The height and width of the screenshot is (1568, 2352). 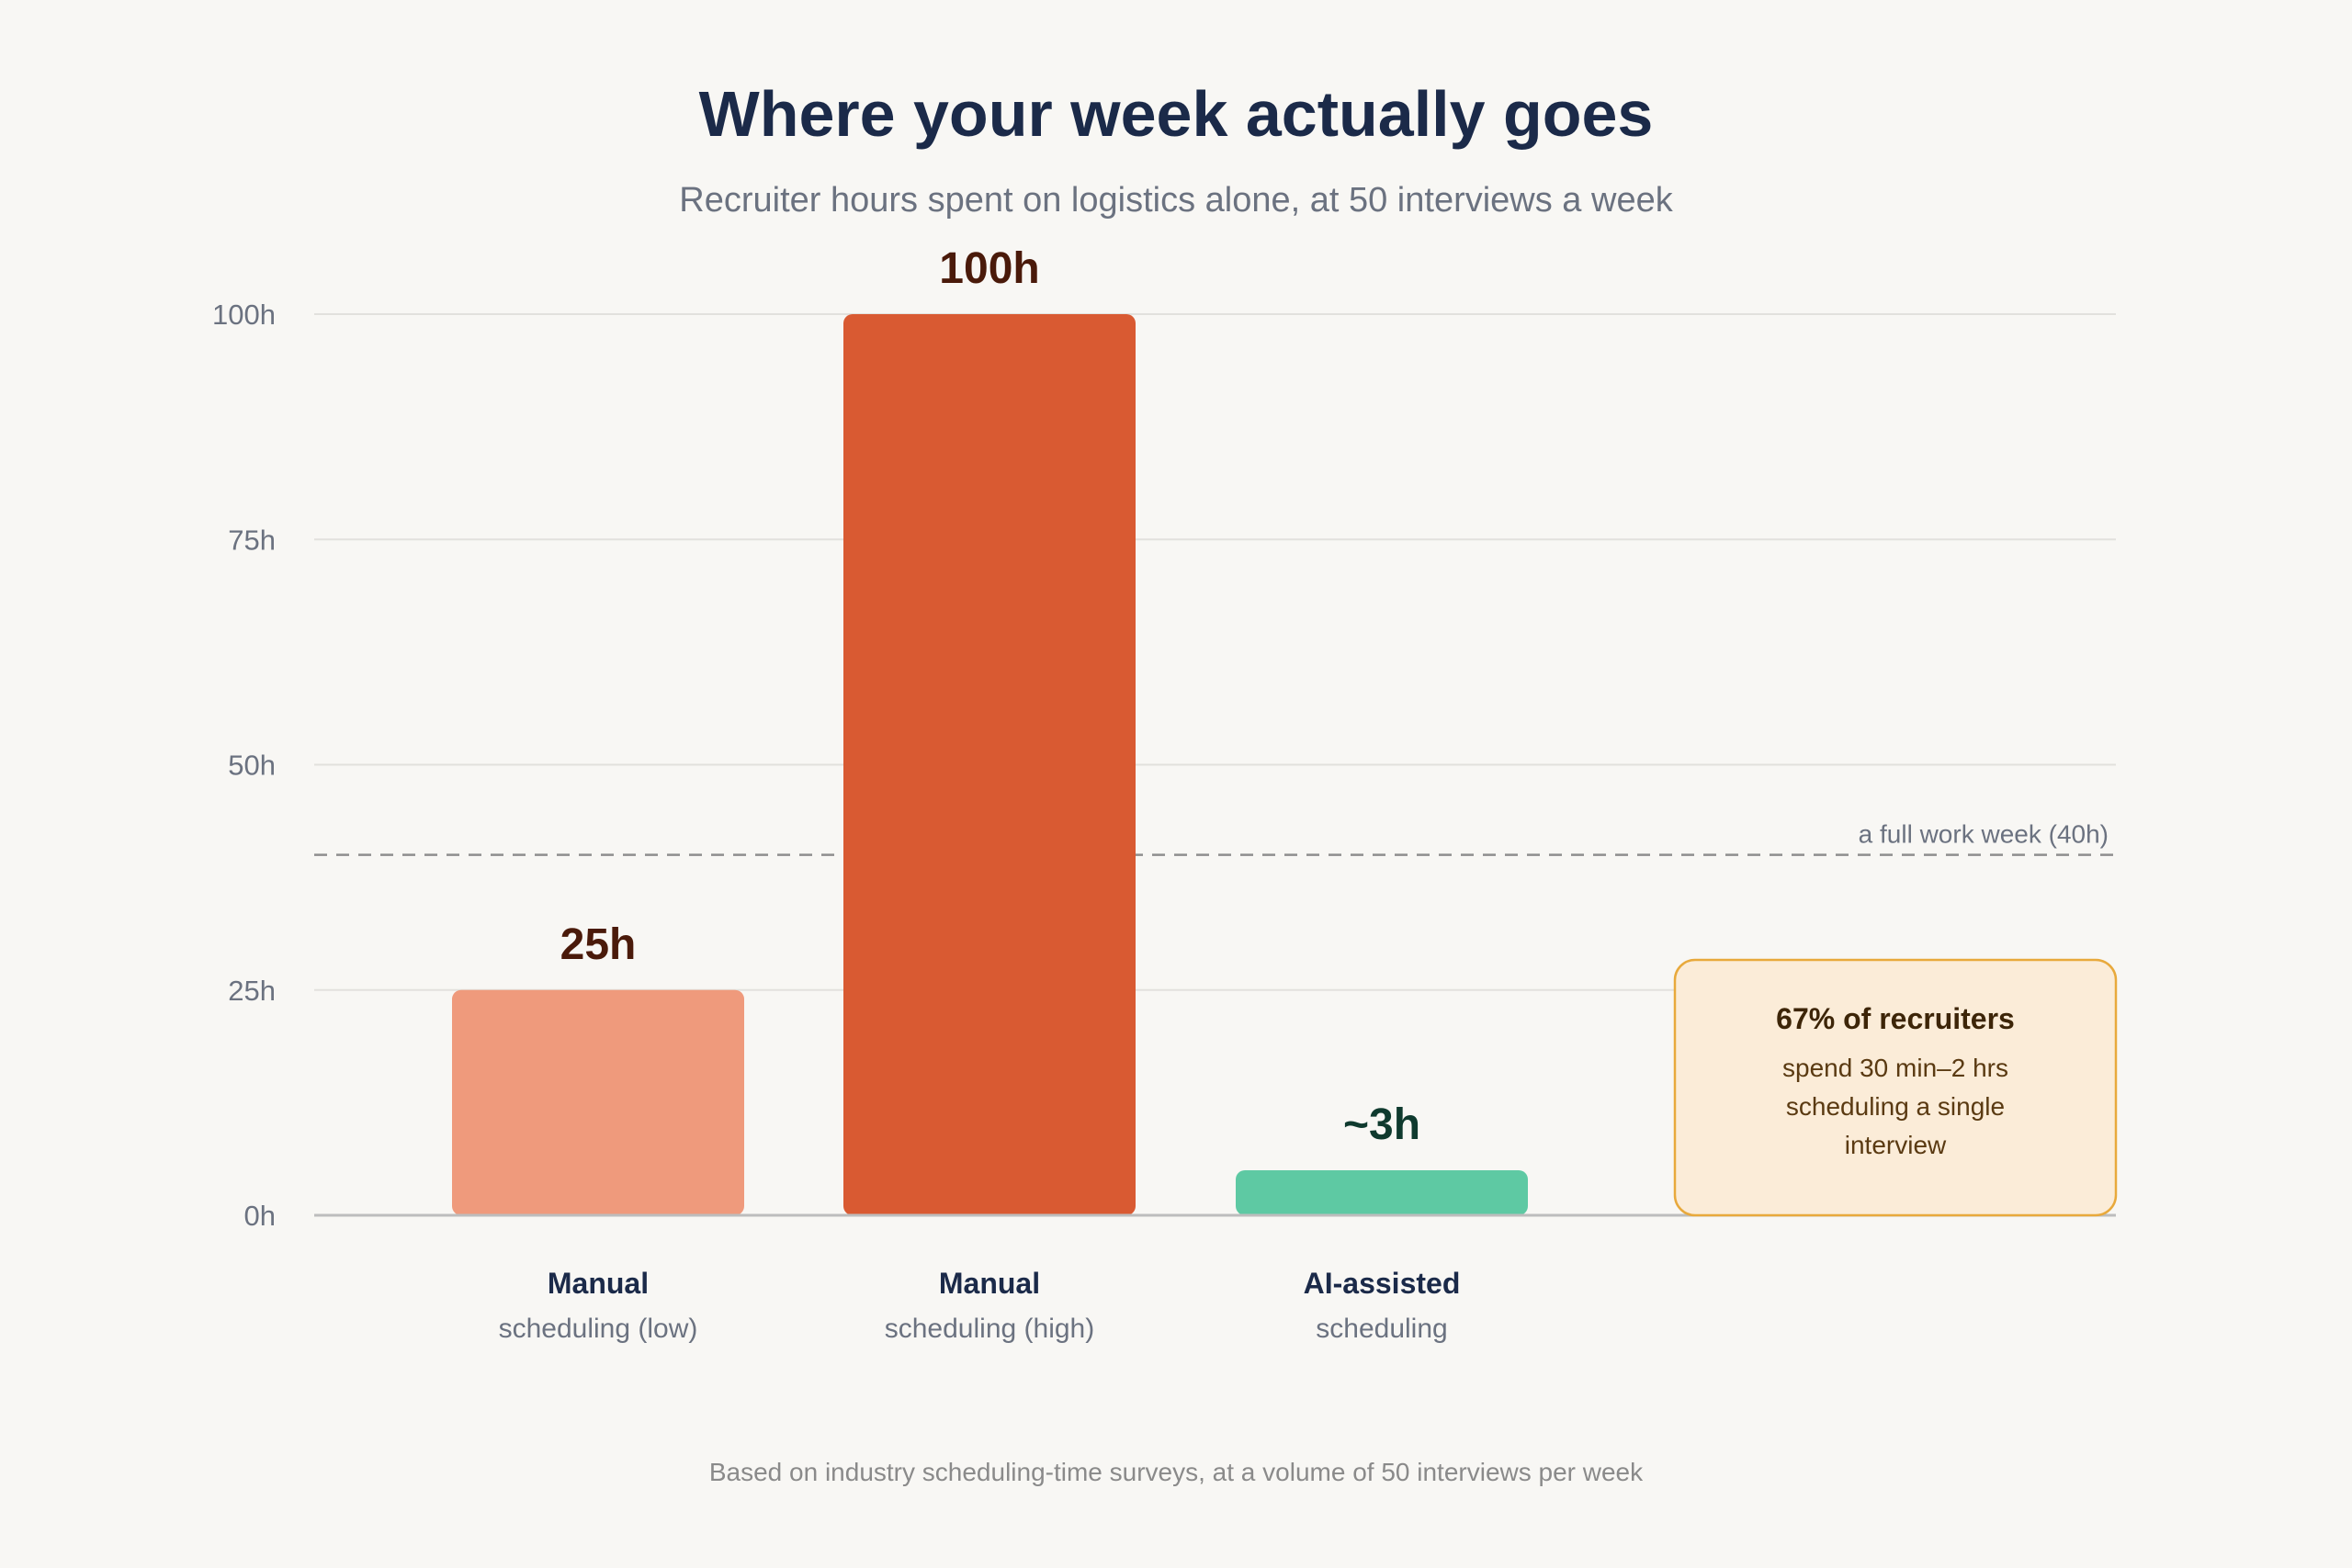 What do you see at coordinates (252, 991) in the screenshot?
I see `y-tick-label: 25h` at bounding box center [252, 991].